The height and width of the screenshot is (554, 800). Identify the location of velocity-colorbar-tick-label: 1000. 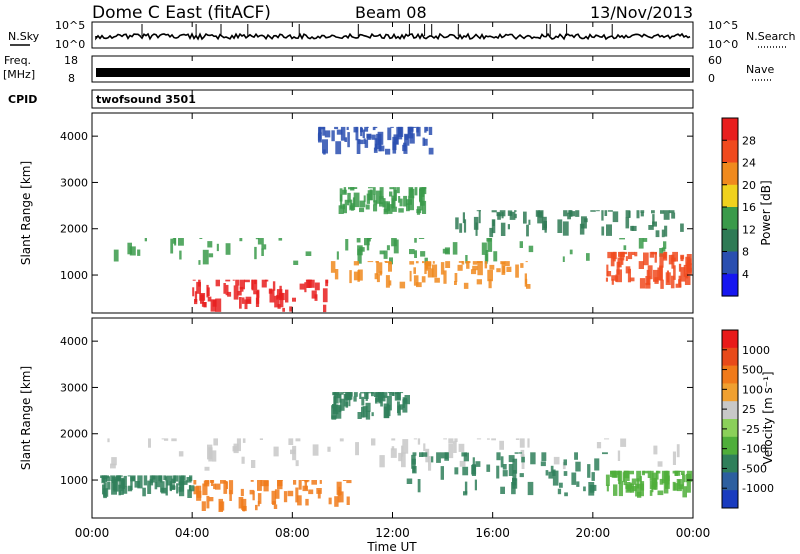
(756, 350).